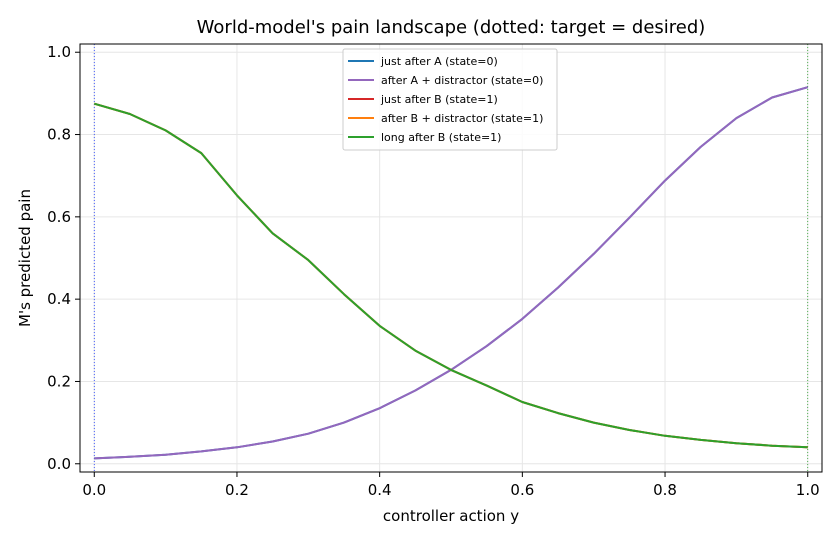 Image resolution: width=840 pixels, height=540 pixels. I want to click on y-tick-label: 1.0, so click(59, 52).